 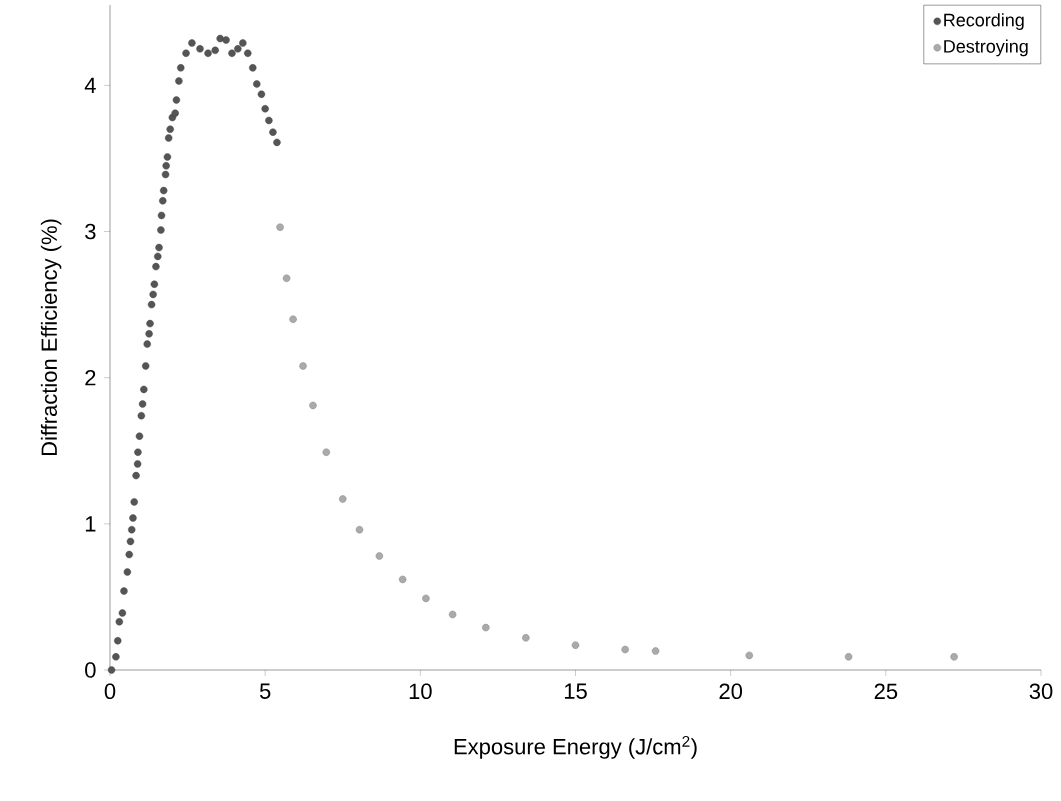 I want to click on y-tick-label: 0, so click(x=90, y=670).